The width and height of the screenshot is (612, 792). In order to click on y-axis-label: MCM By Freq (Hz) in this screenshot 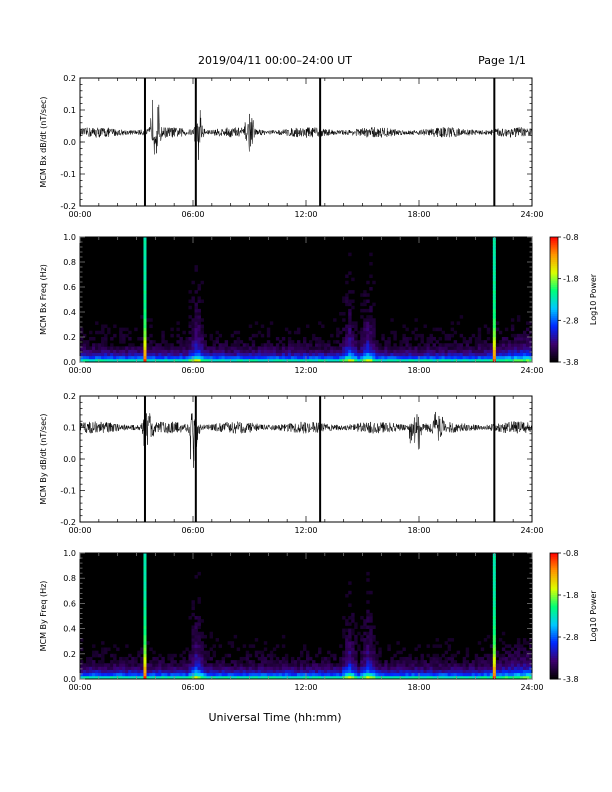, I will do `click(43, 616)`.